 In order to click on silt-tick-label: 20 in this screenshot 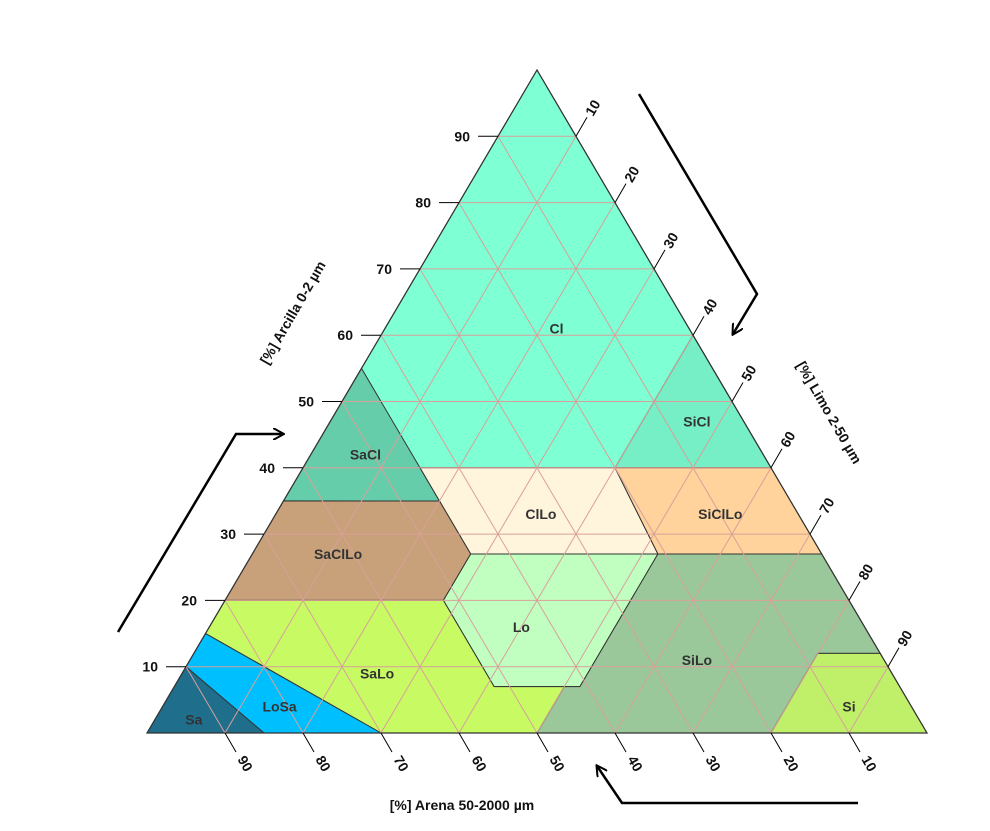, I will do `click(632, 174)`.